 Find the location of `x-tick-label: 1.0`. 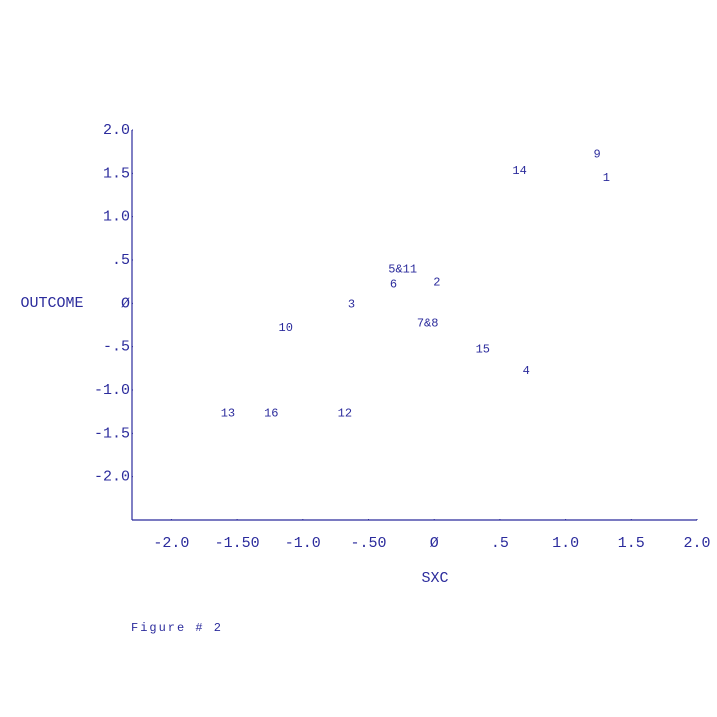

x-tick-label: 1.0 is located at coordinates (565, 543).